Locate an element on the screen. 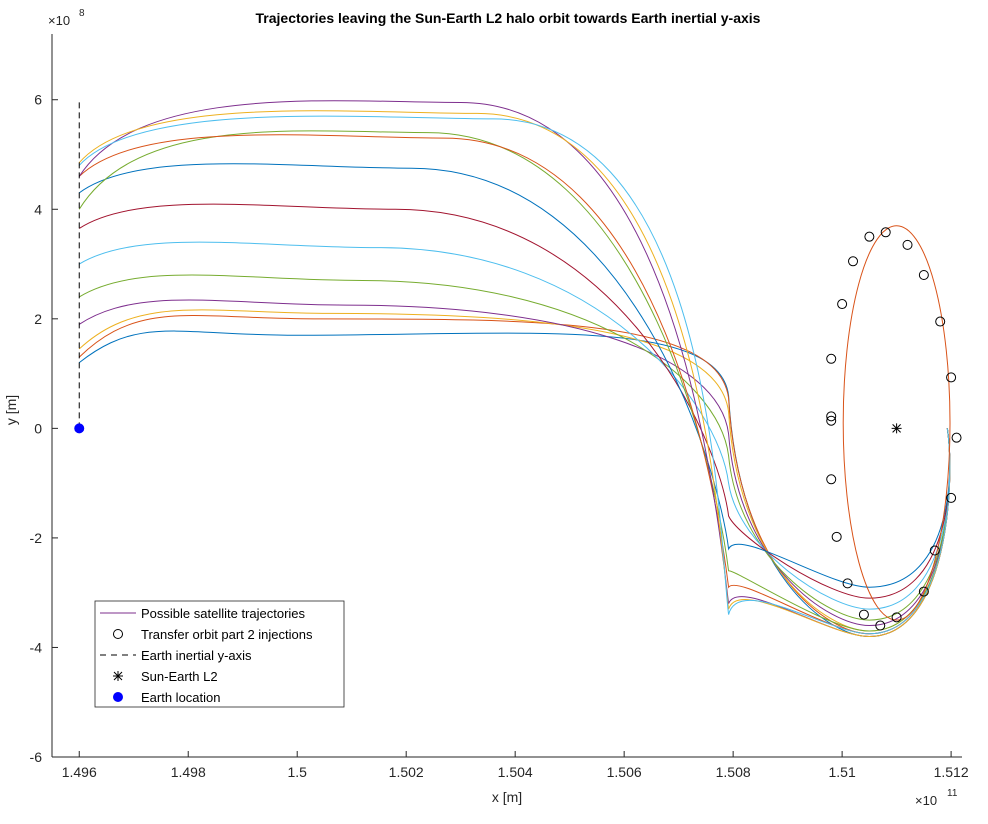  legend-entry: Earth inertial y-axis is located at coordinates (176, 655).